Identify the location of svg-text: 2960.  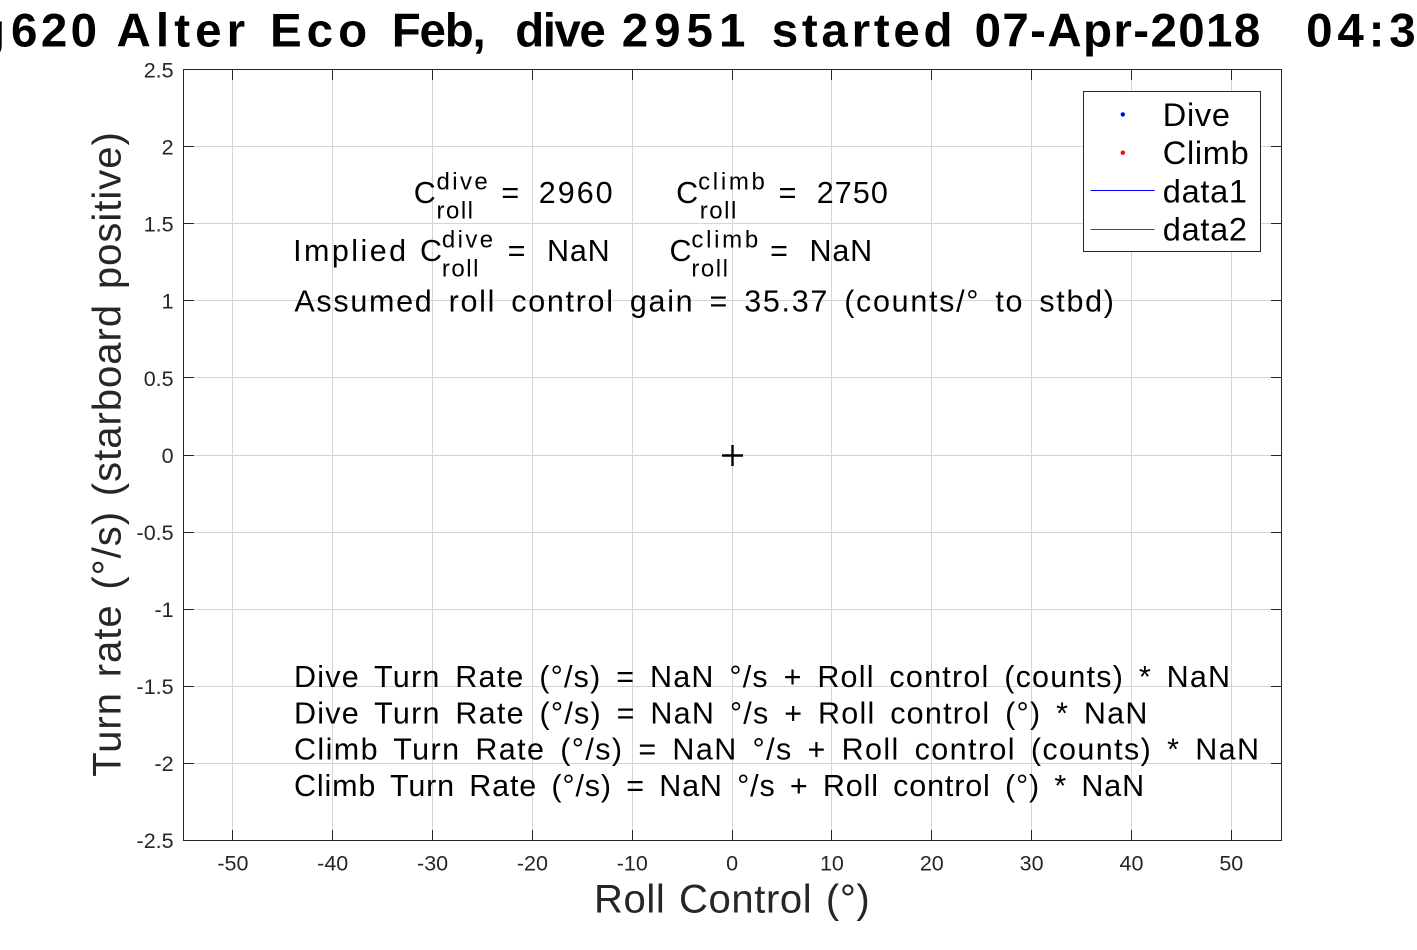
(577, 193).